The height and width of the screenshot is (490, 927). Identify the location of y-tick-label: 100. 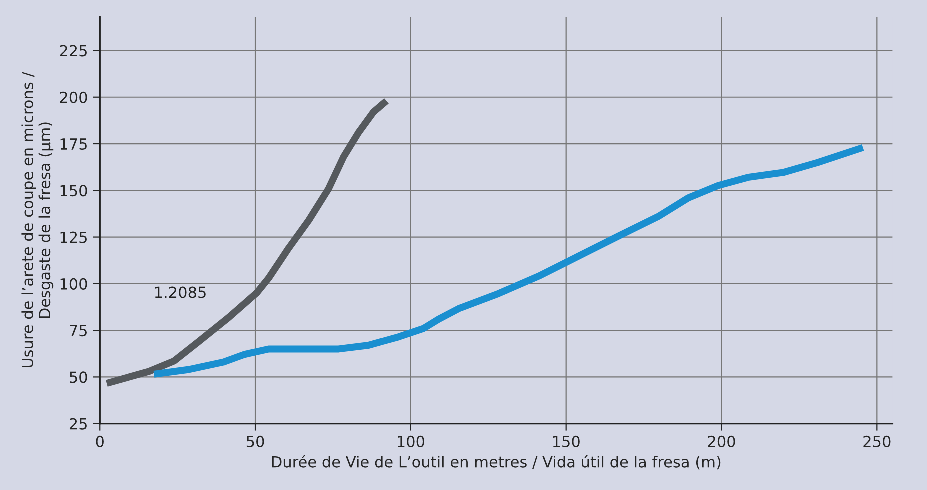
(74, 284).